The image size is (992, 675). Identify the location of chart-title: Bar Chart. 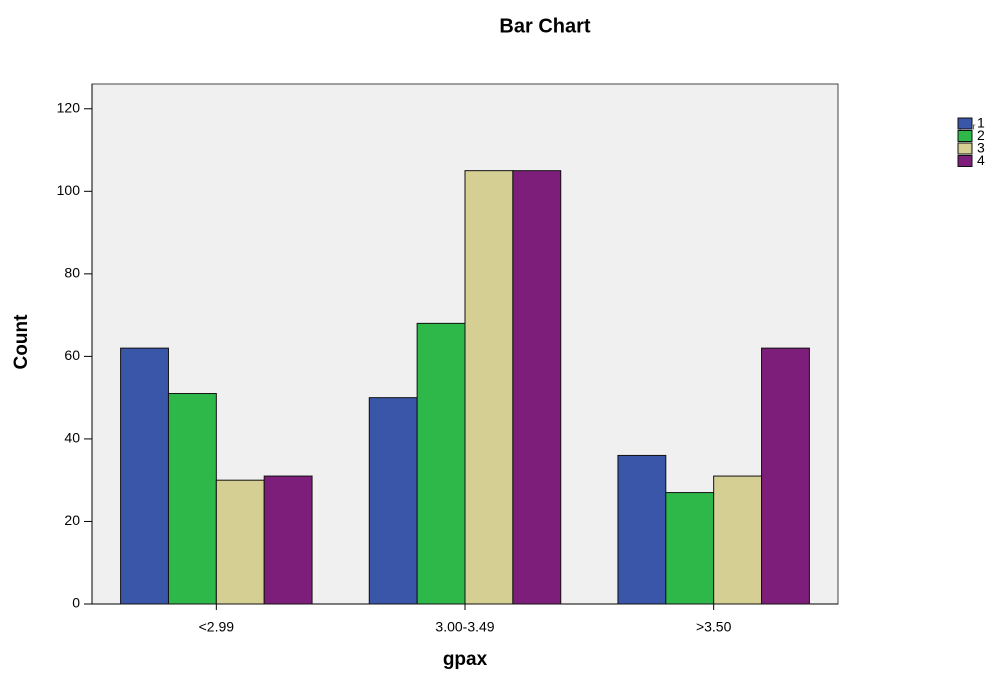
(544, 26).